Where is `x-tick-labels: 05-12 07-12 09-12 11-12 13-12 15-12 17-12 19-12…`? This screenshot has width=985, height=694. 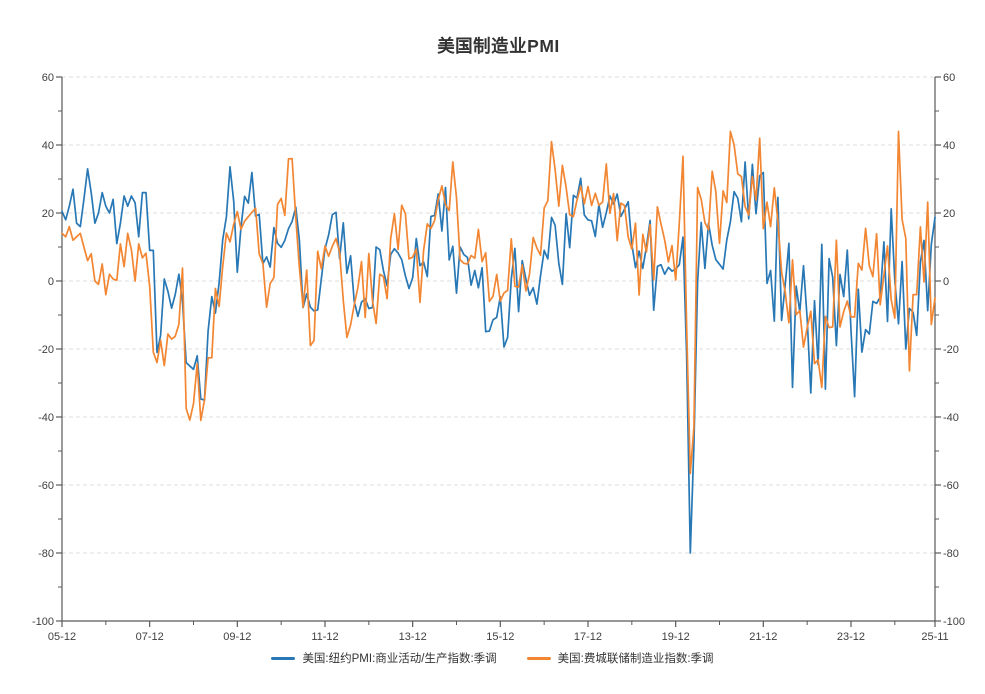
x-tick-labels: 05-12 07-12 09-12 11-12 13-12 15-12 17-12 19-12… is located at coordinates (498, 637).